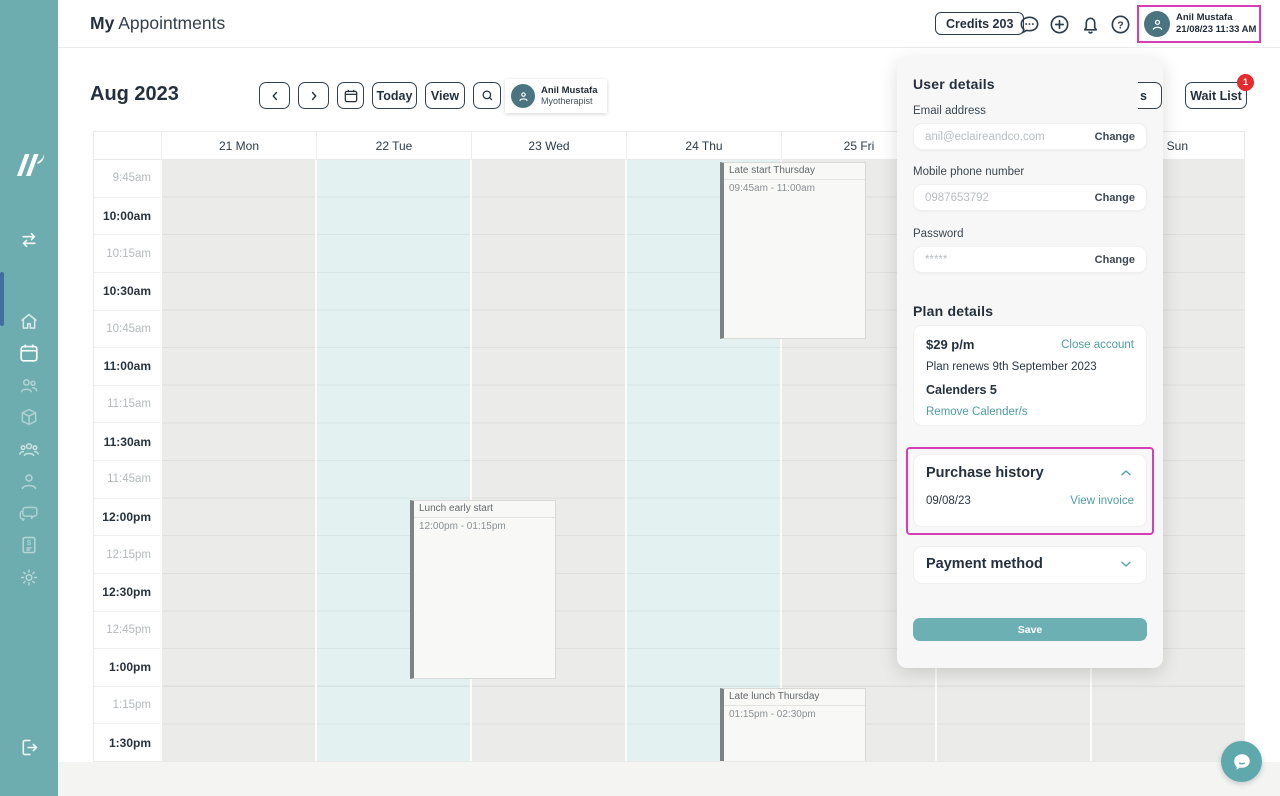 The image size is (1280, 796). I want to click on time-label: 12:30pm, so click(127, 593).